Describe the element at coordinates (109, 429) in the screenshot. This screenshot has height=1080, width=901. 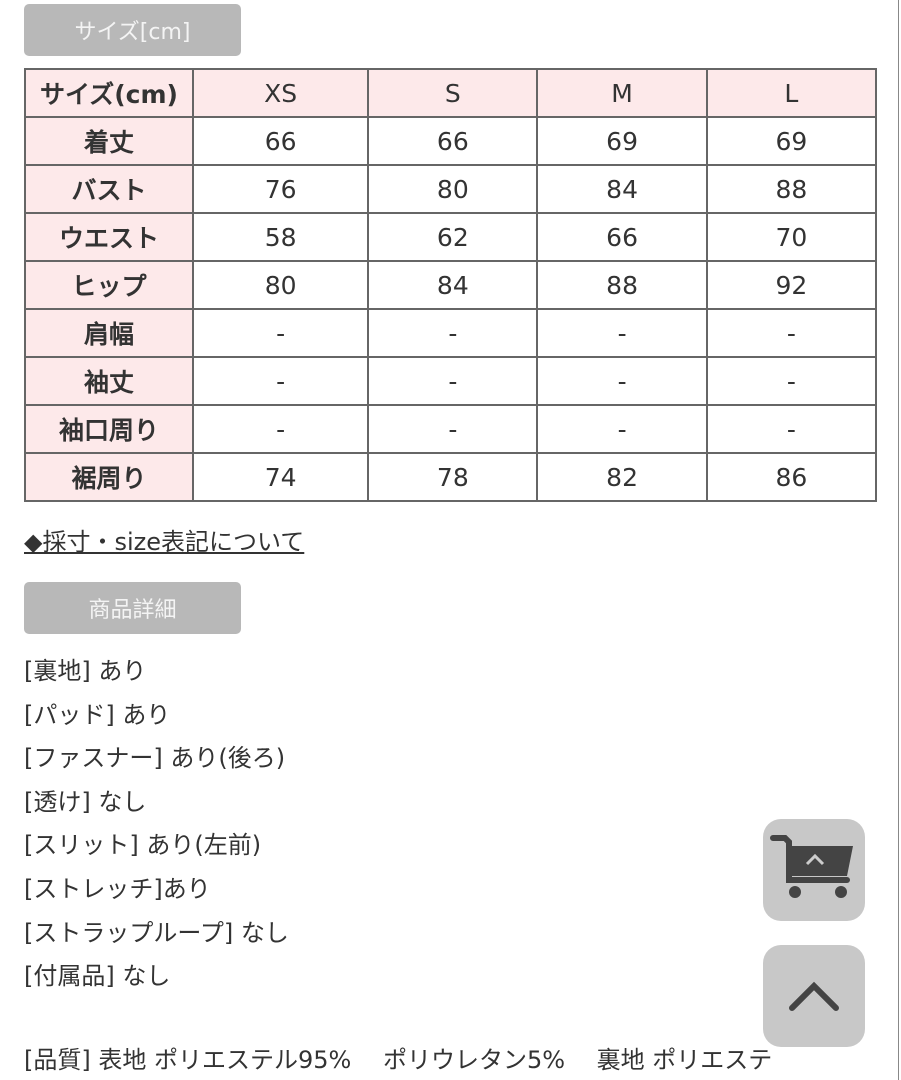
I see `row-label: 袖口周り` at that location.